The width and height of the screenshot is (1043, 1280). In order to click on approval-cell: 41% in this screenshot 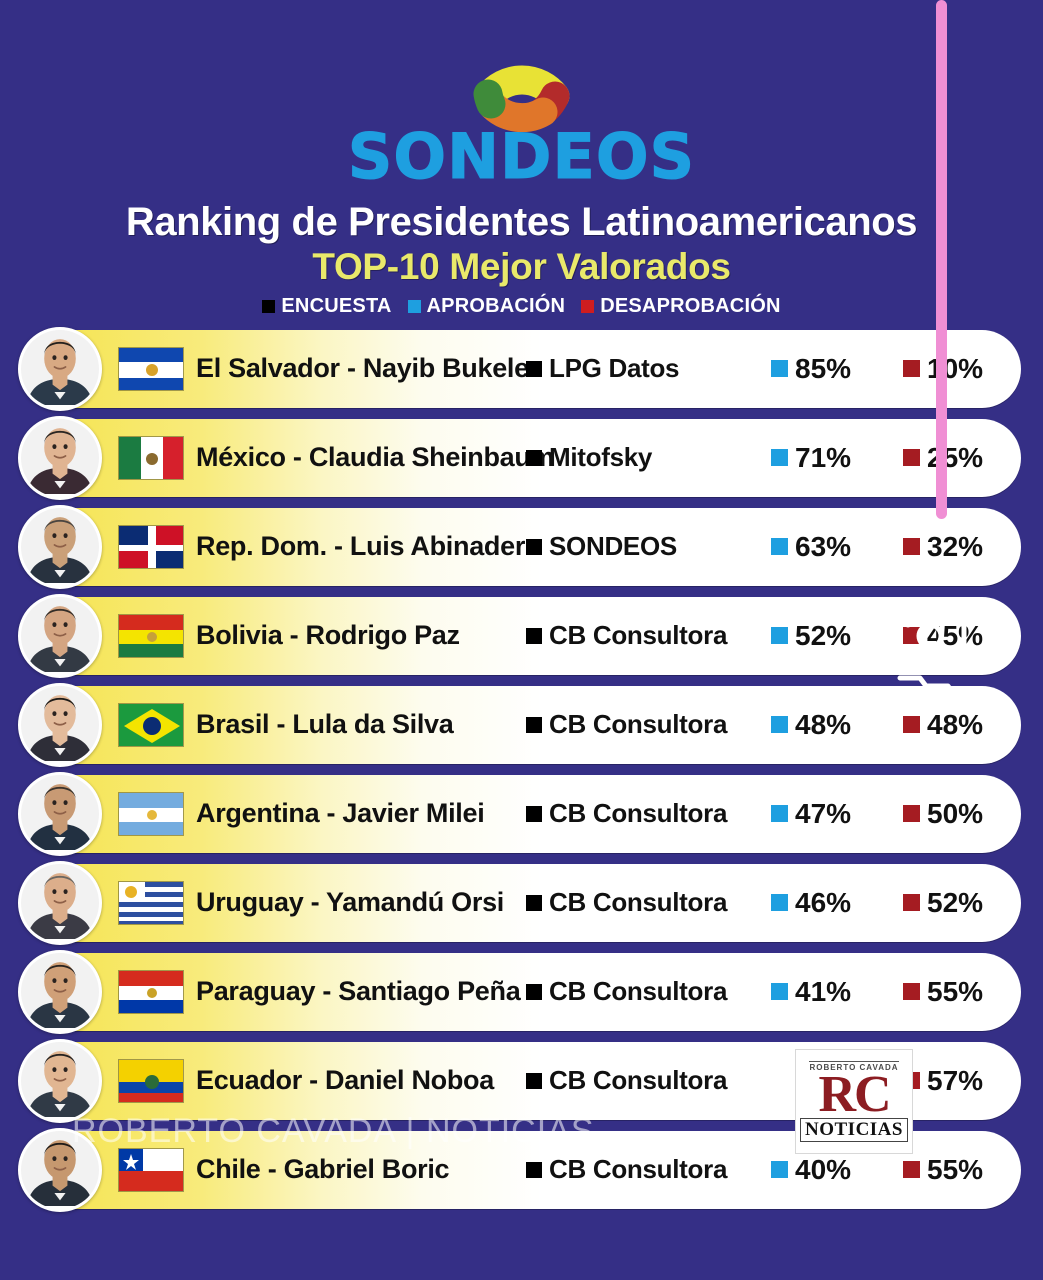, I will do `click(837, 992)`.